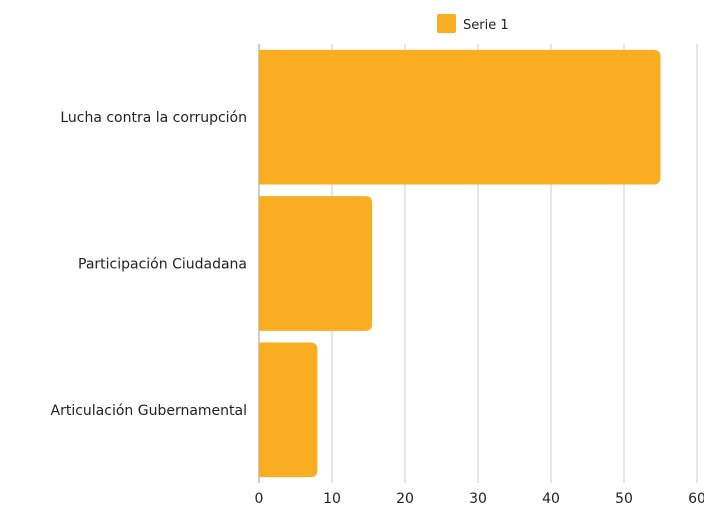  What do you see at coordinates (446, 23) in the screenshot?
I see `legend-swatch` at bounding box center [446, 23].